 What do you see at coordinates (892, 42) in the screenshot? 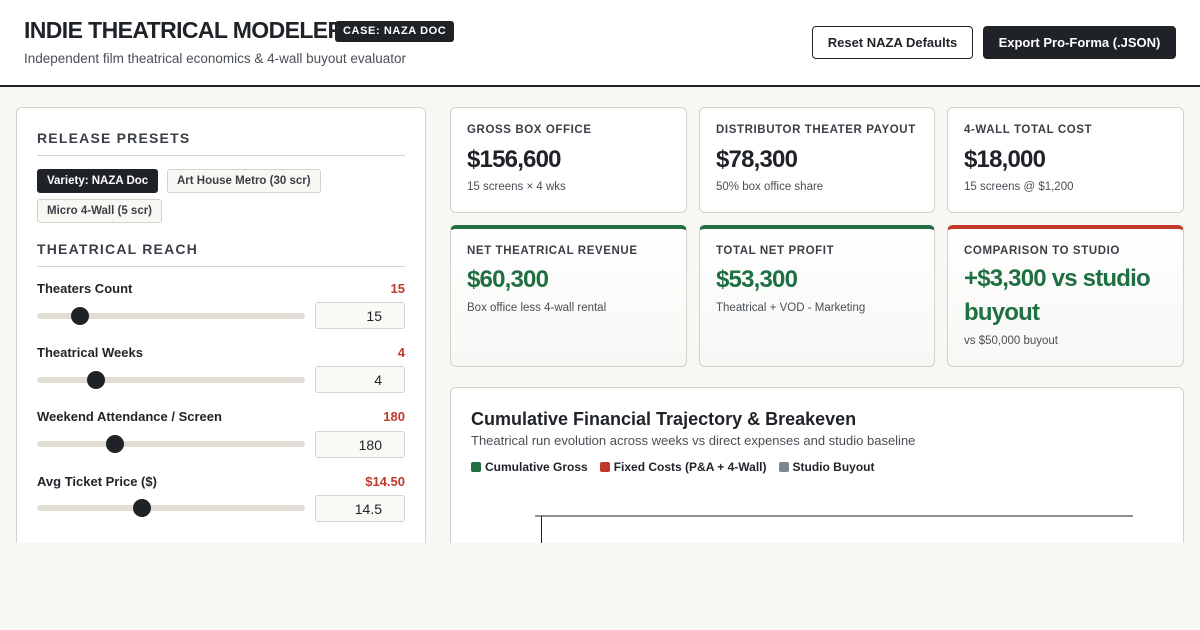
I see `reset-defaults-button: Reset NAZA Defaults` at bounding box center [892, 42].